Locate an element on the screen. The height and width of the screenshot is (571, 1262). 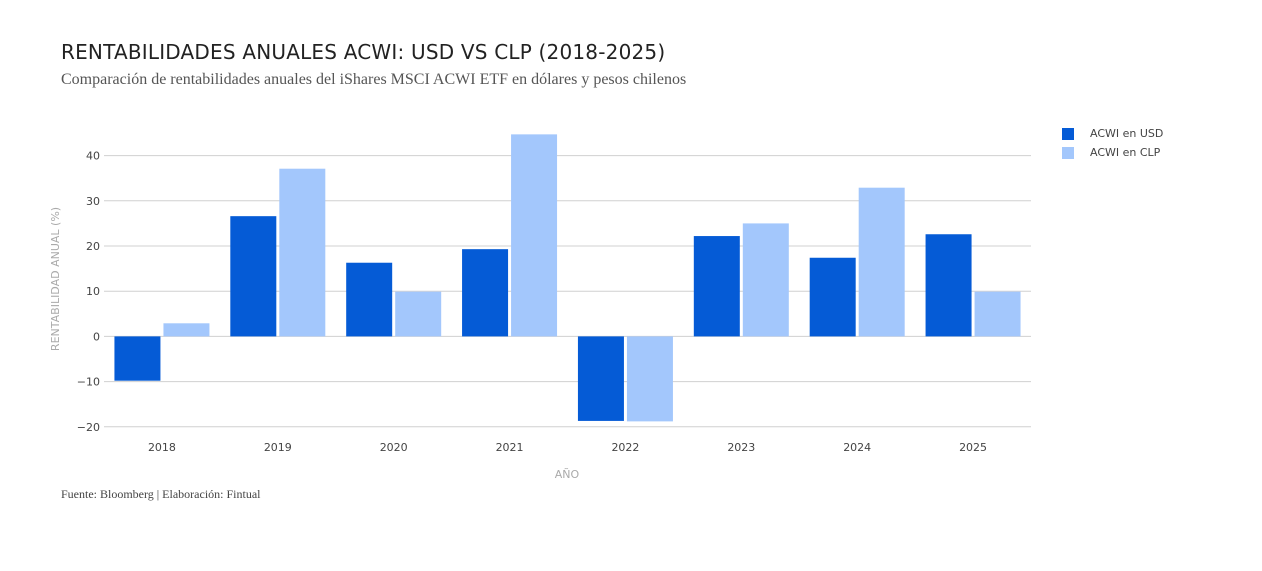
x-tick-label: 2023 is located at coordinates (741, 447).